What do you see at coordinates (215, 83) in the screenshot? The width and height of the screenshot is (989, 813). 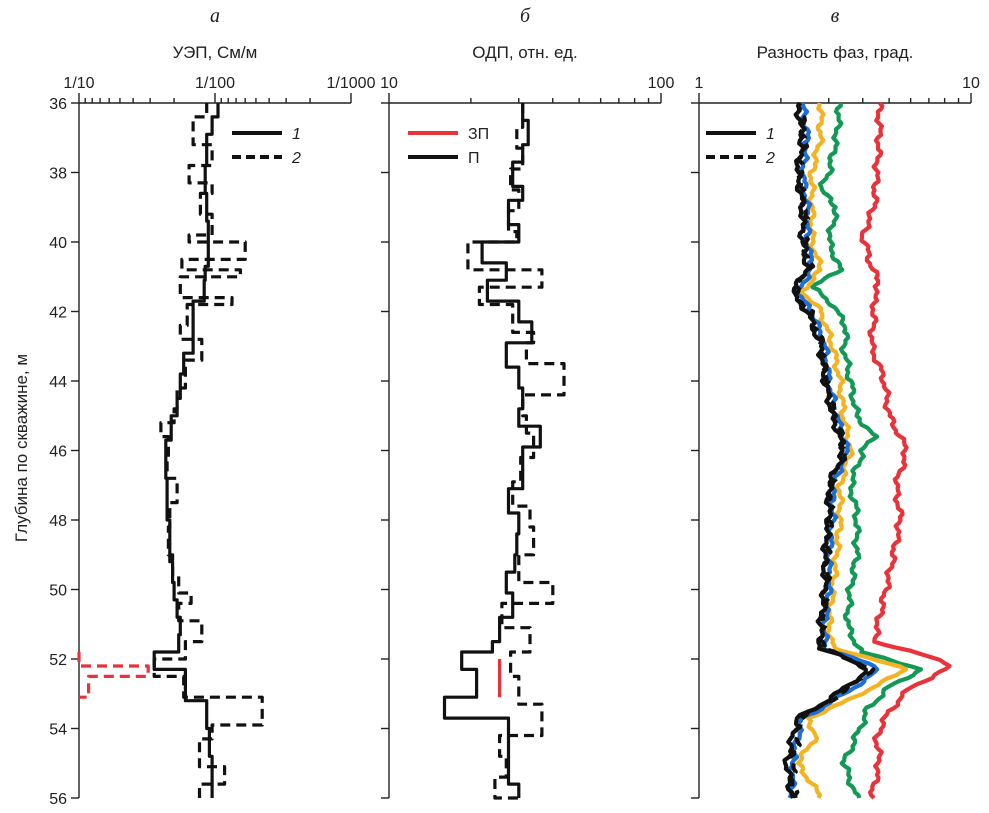 I see `x-tick-label: 1/100` at bounding box center [215, 83].